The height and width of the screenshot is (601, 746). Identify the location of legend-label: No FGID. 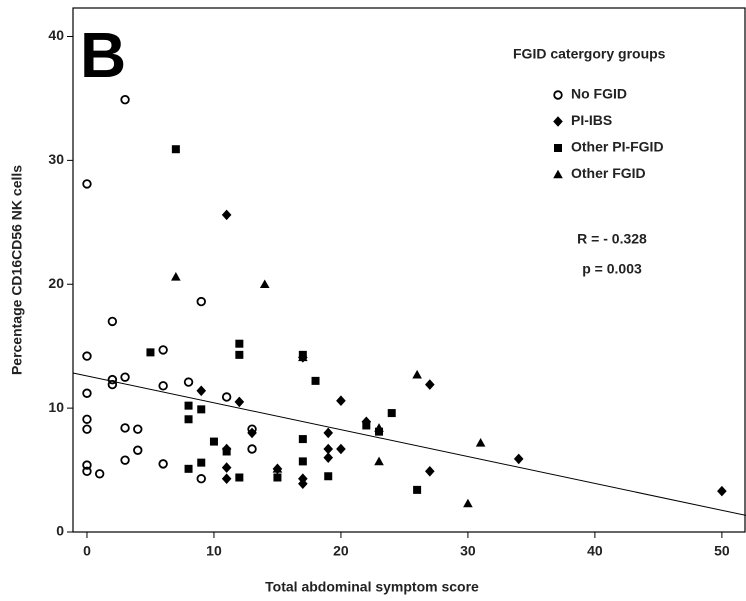
(599, 94).